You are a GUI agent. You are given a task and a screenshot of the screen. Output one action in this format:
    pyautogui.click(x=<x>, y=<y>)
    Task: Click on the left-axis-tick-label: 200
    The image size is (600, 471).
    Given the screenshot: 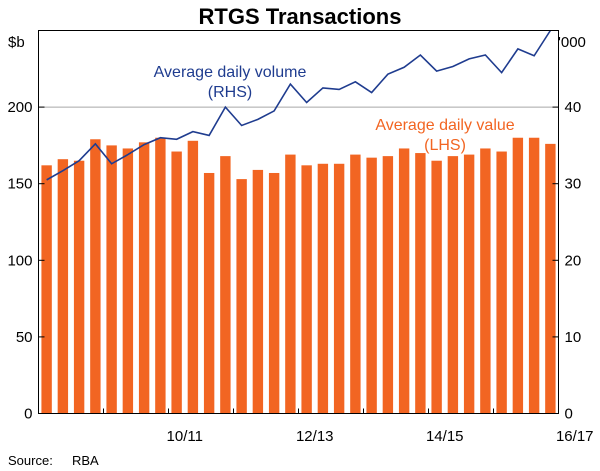 What is the action you would take?
    pyautogui.click(x=19, y=107)
    